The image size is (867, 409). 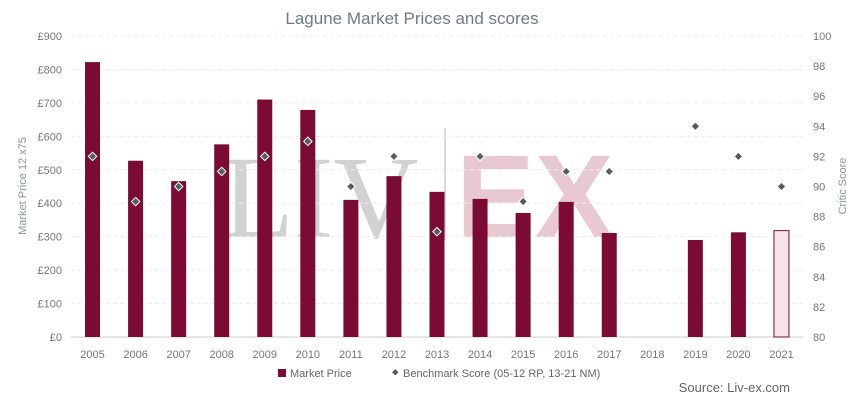 What do you see at coordinates (92, 355) in the screenshot?
I see `x-tick-label: 2005` at bounding box center [92, 355].